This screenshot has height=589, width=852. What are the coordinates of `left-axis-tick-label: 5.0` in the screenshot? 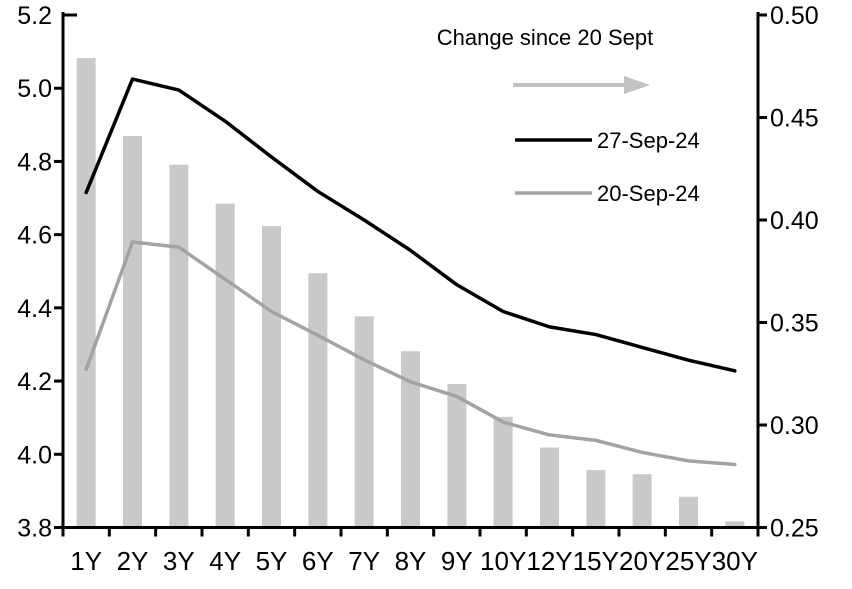 It's located at (34, 89).